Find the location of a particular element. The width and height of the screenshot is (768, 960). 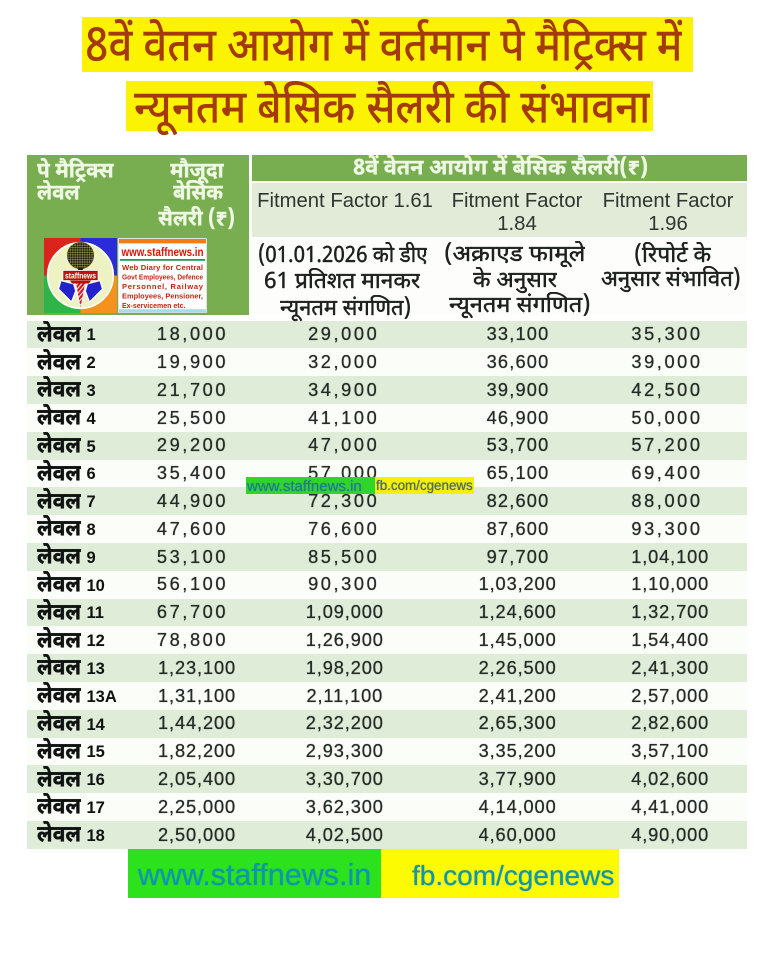

svg-text: Ex-servicemen etc. is located at coordinates (153, 306).